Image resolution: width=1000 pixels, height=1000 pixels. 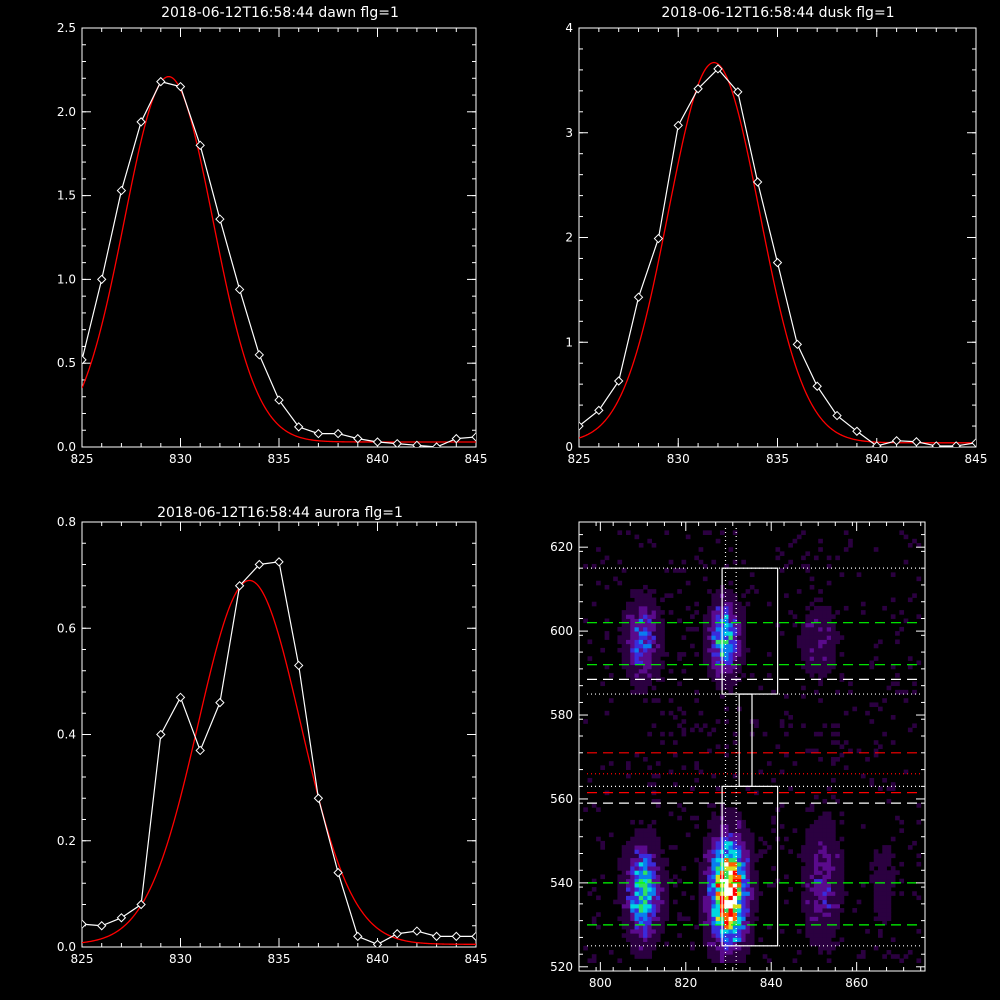 What do you see at coordinates (279, 459) in the screenshot?
I see `x-tick-label: 835` at bounding box center [279, 459].